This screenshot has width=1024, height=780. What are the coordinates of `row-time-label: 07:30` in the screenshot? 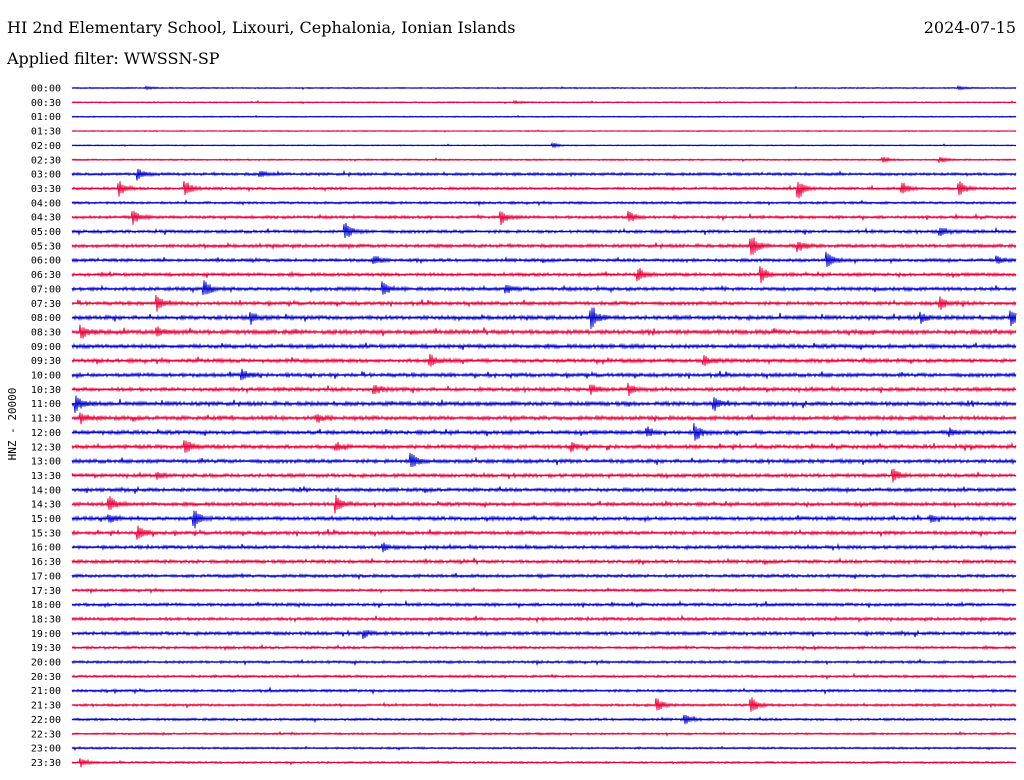 It's located at (46, 304).